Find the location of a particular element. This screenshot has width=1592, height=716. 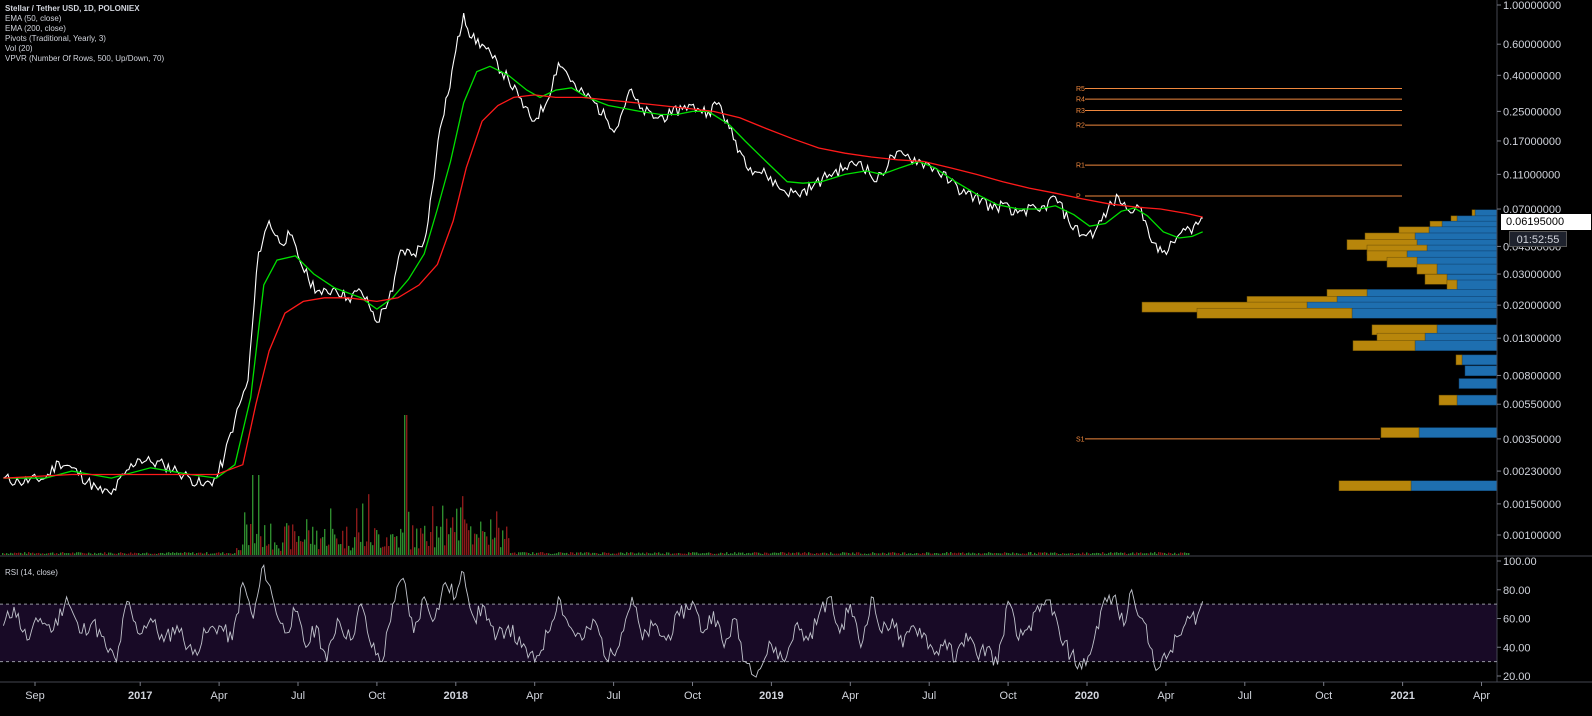

indicator-volume: Vol (20) is located at coordinates (19, 48).